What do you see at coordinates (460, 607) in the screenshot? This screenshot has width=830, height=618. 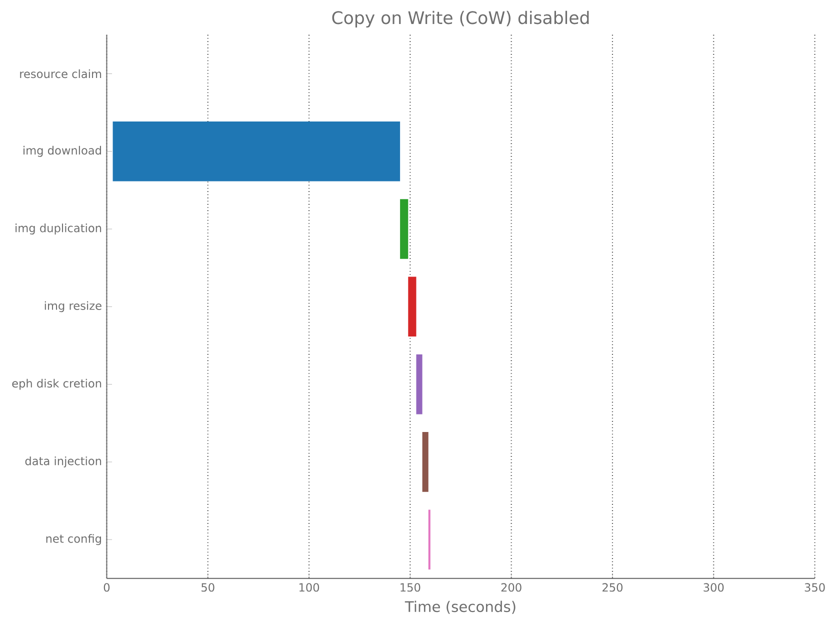 I see `x-axis-title: Time (seconds)` at bounding box center [460, 607].